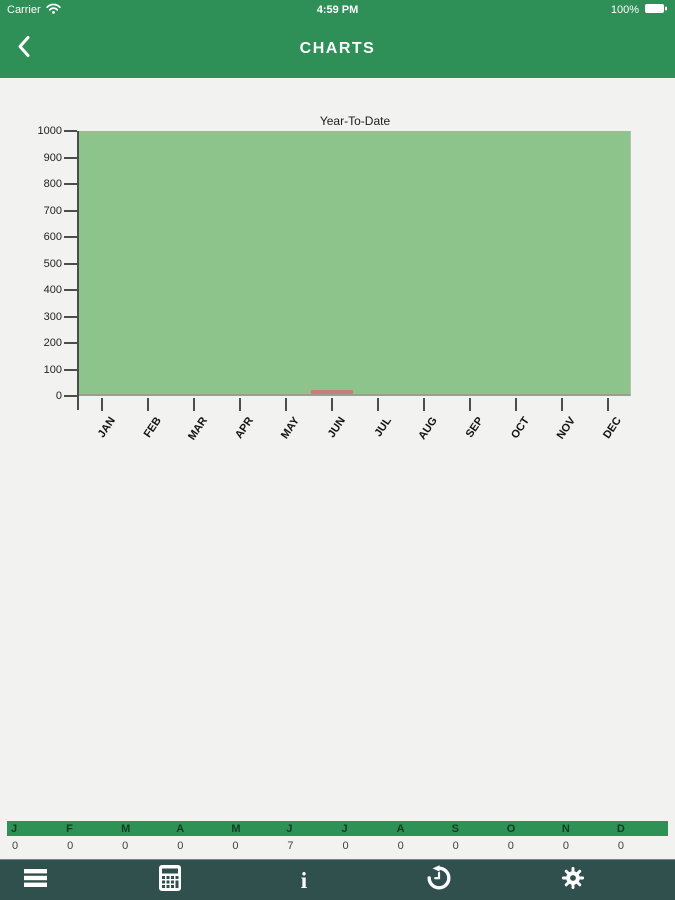 The width and height of the screenshot is (675, 900). Describe the element at coordinates (244, 428) in the screenshot. I see `x-axis-label: APR` at that location.